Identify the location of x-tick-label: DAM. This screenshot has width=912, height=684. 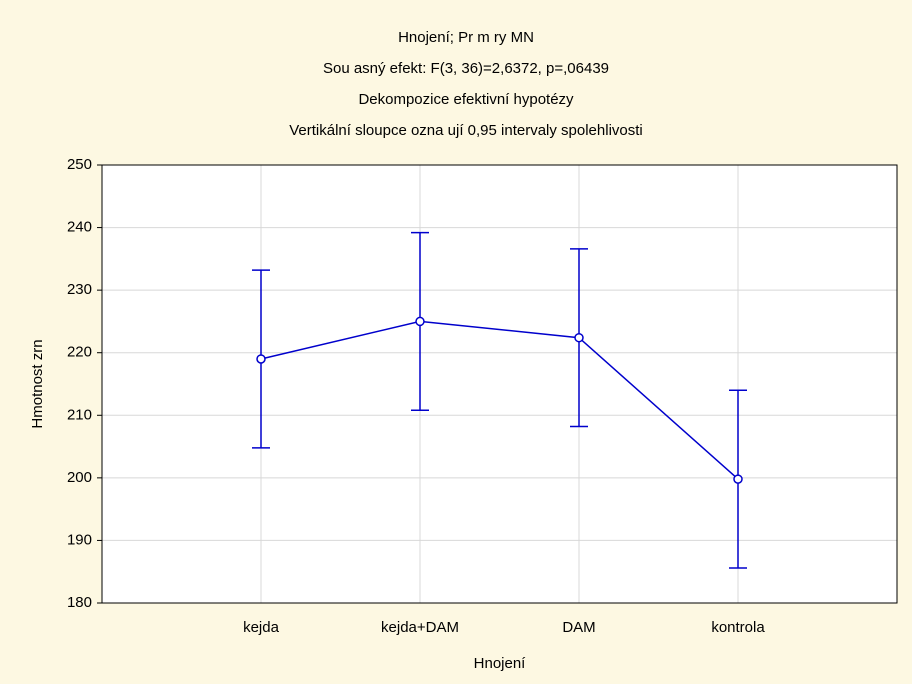
(578, 627).